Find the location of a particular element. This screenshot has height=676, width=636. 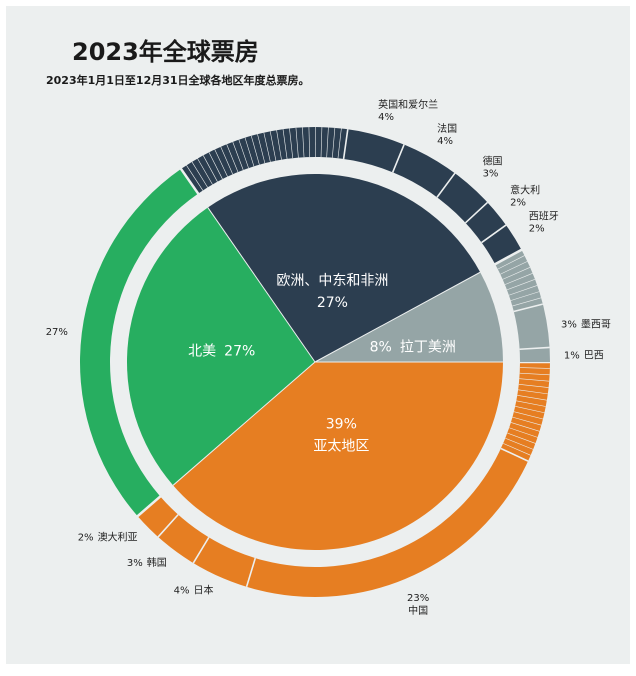

market-label-2-4-pct: 2% is located at coordinates (537, 229).